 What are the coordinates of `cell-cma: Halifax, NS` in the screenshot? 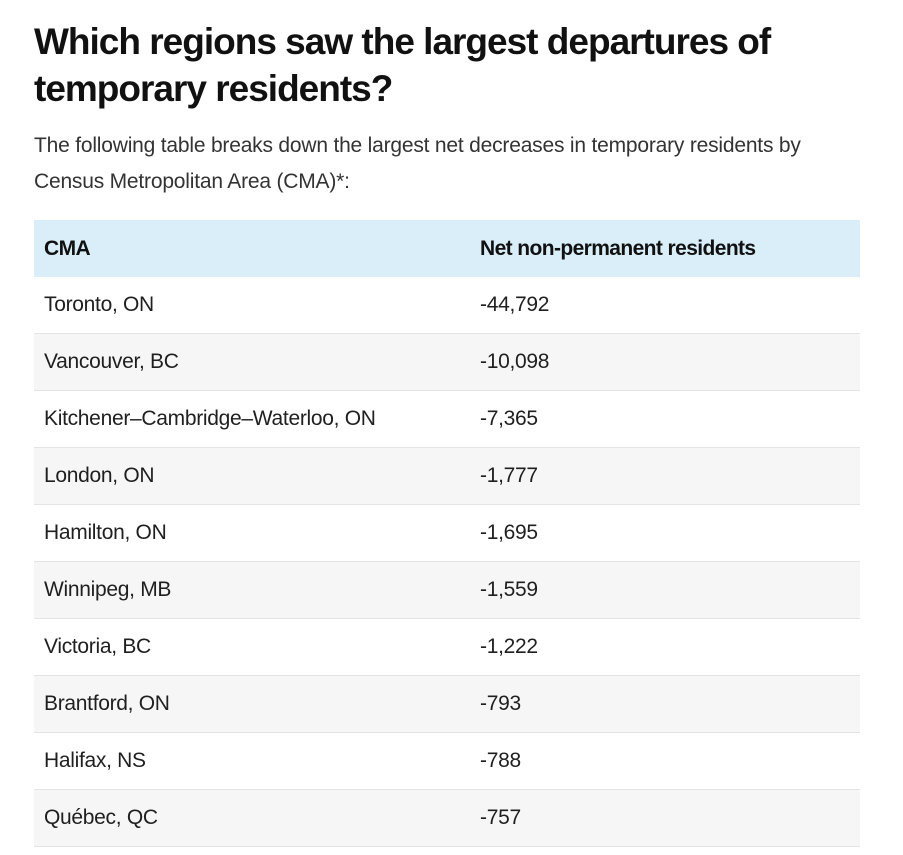 It's located at (95, 760).